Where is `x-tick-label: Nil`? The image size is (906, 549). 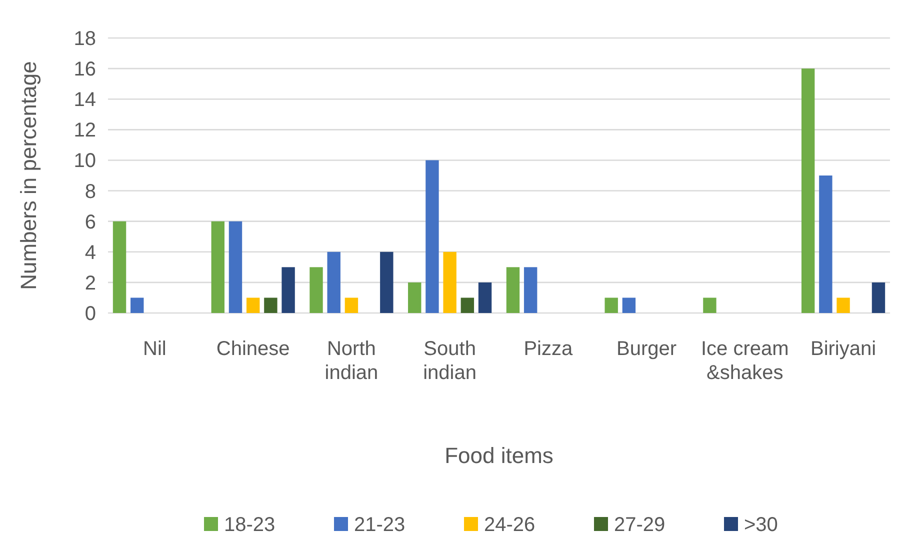 x-tick-label: Nil is located at coordinates (154, 349).